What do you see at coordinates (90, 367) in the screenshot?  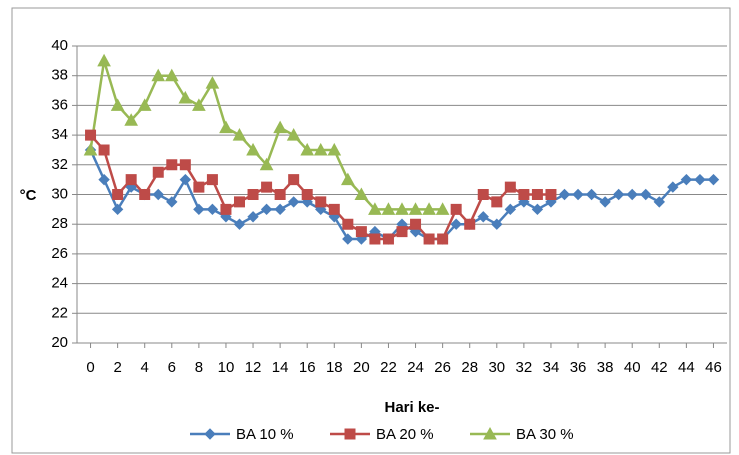 I see `x-tick-label: 0` at bounding box center [90, 367].